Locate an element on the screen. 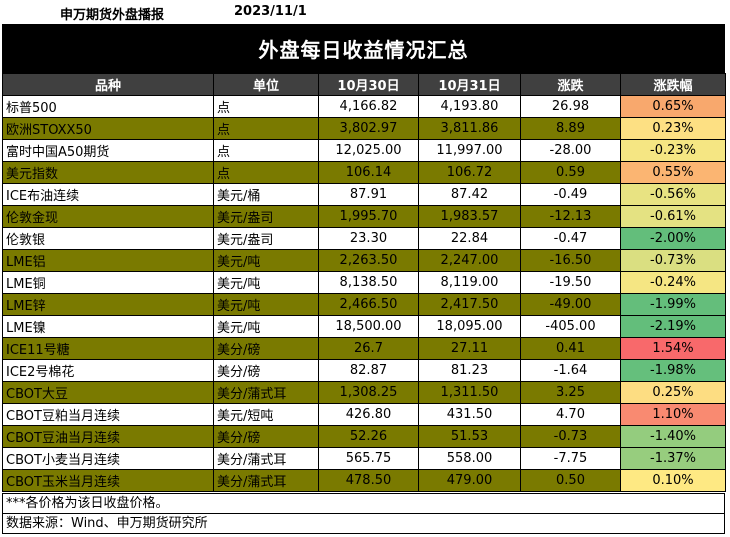  cell-change: -1.64 is located at coordinates (570, 370).